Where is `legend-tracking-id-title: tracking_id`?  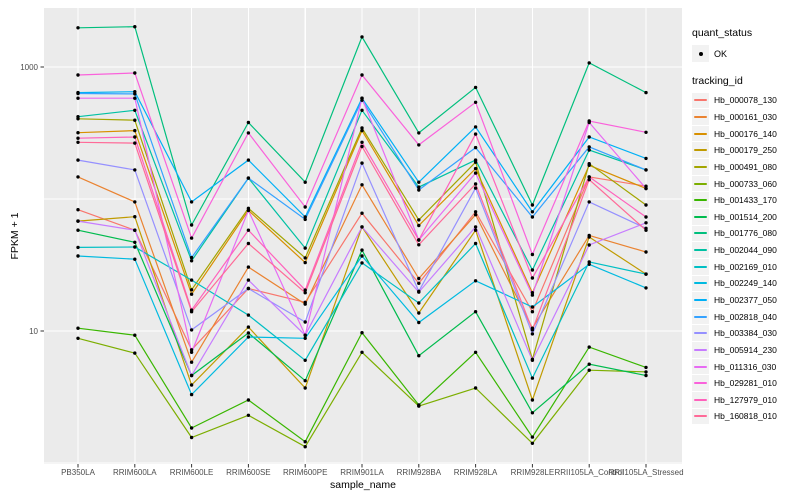 legend-tracking-id-title: tracking_id is located at coordinates (717, 81).